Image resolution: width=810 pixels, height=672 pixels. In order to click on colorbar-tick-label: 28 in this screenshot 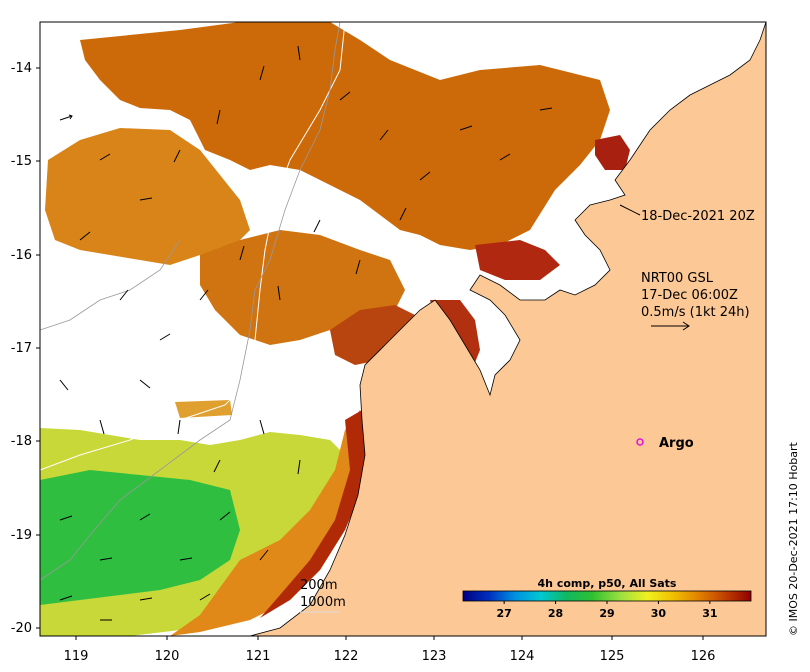, I will do `click(555, 613)`.